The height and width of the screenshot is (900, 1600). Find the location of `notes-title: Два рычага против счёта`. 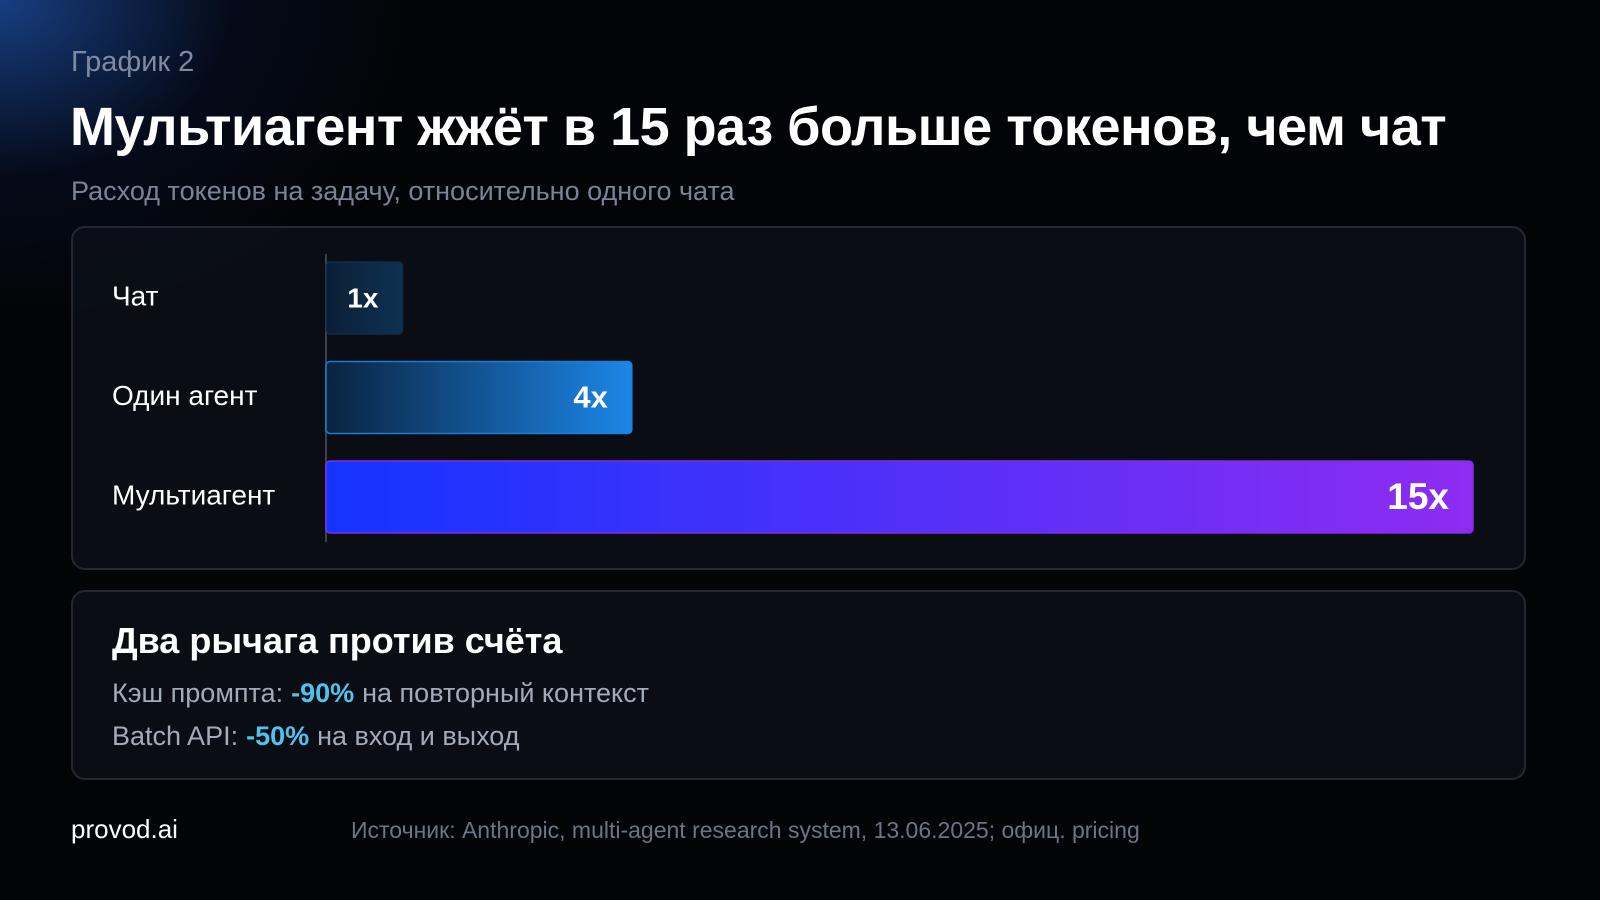

notes-title: Два рычага против счёта is located at coordinates (337, 640).